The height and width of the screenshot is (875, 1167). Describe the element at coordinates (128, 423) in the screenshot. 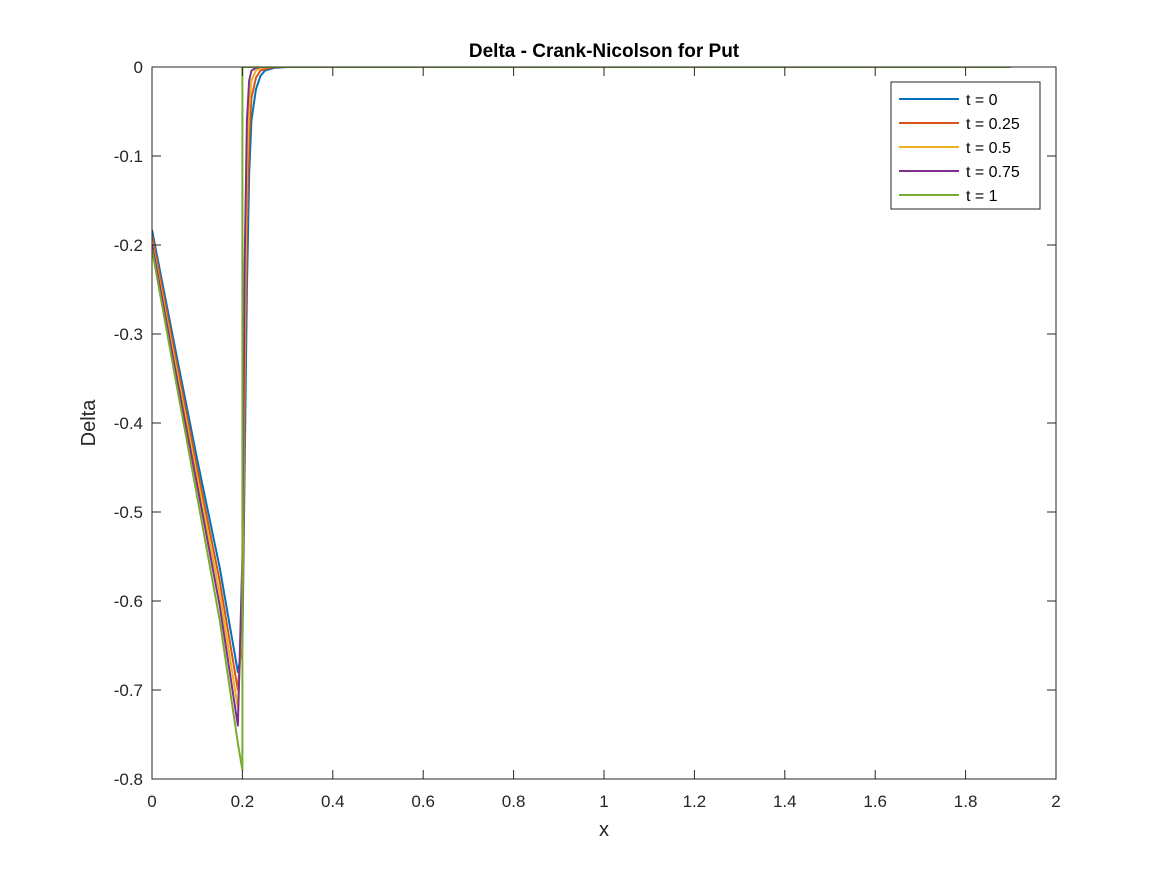

I see `y-tick-label: -0.4` at that location.